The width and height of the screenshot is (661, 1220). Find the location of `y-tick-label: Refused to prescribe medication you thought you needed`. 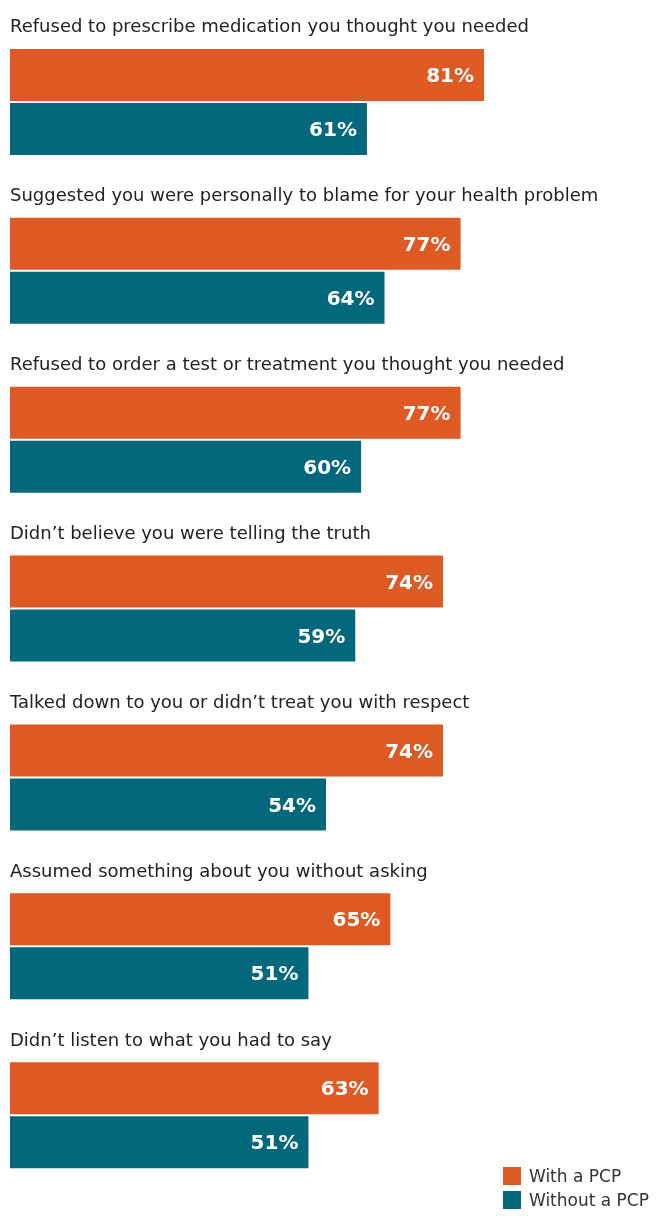

y-tick-label: Refused to prescribe medication you thought you needed is located at coordinates (270, 26).